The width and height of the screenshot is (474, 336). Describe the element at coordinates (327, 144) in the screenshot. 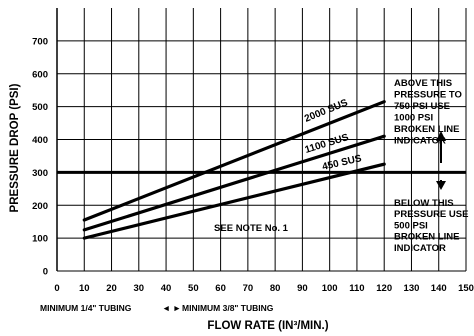

I see `series-name-label: 1100 SUS` at that location.